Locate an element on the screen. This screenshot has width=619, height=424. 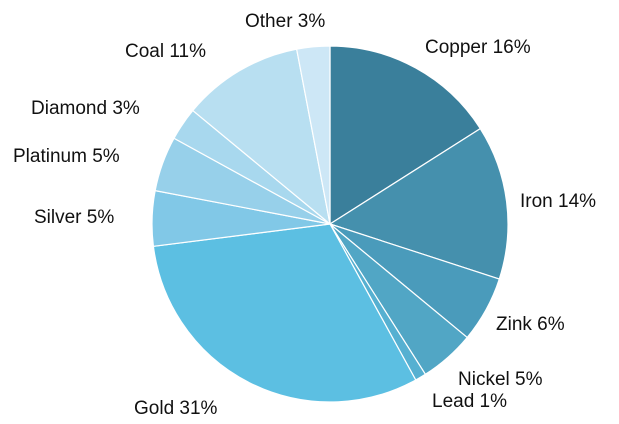
pie-label-platinum: Platinum 5% is located at coordinates (66, 156).